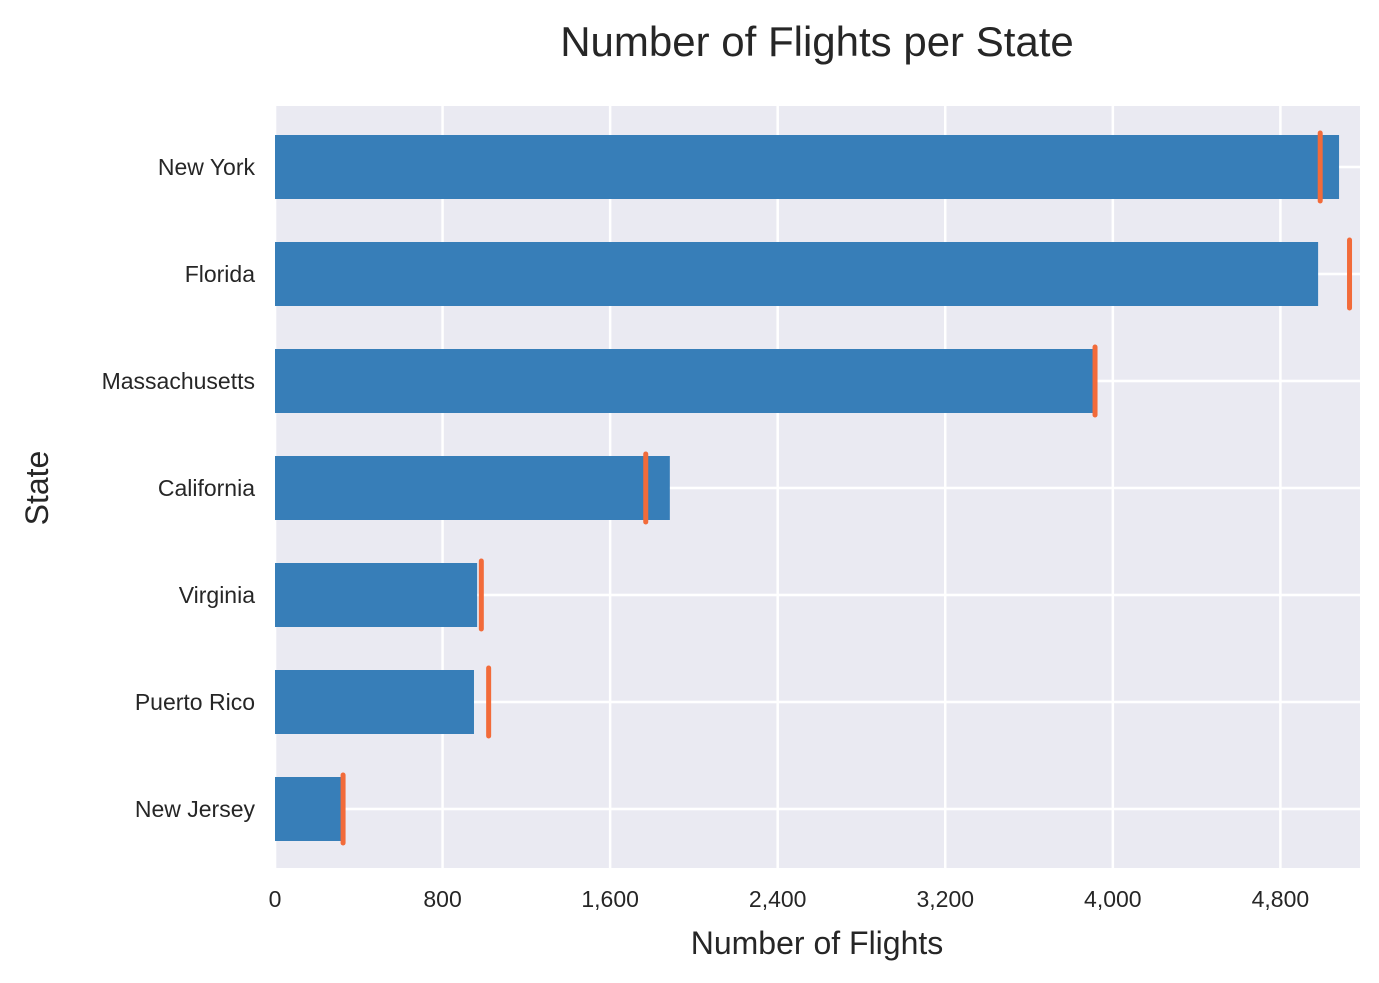 The image size is (1379, 983). Describe the element at coordinates (275, 899) in the screenshot. I see `x-tick-label: 0` at that location.